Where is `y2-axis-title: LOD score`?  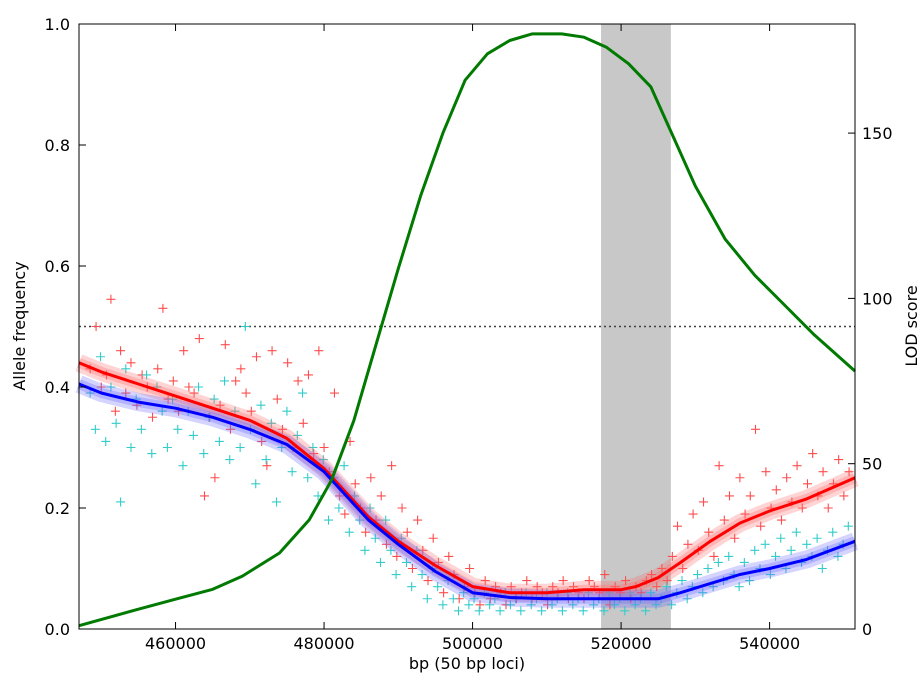 y2-axis-title: LOD score is located at coordinates (911, 325).